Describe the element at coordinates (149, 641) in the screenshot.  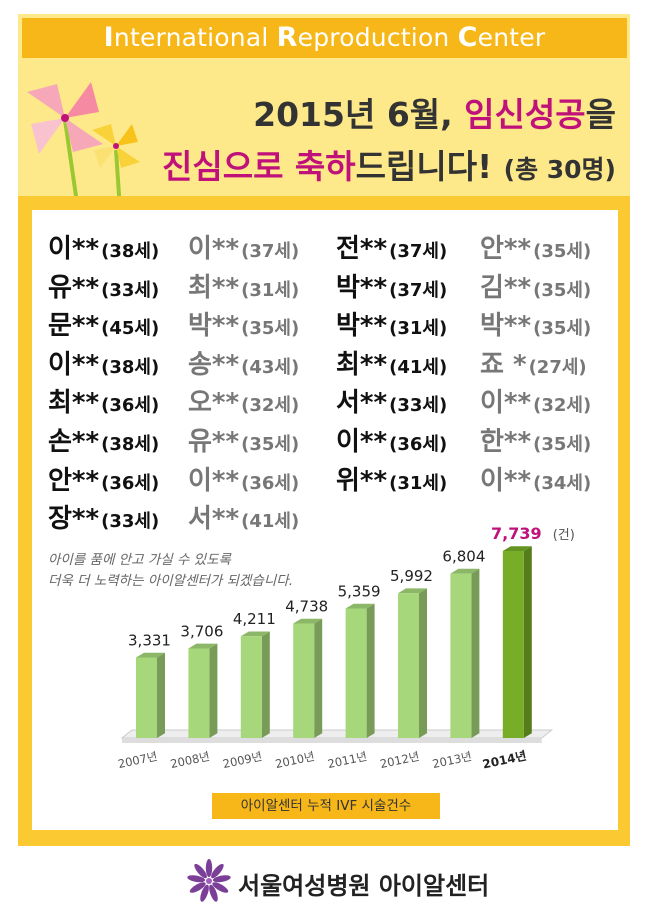
I see `bar-value-label: 3,331` at that location.